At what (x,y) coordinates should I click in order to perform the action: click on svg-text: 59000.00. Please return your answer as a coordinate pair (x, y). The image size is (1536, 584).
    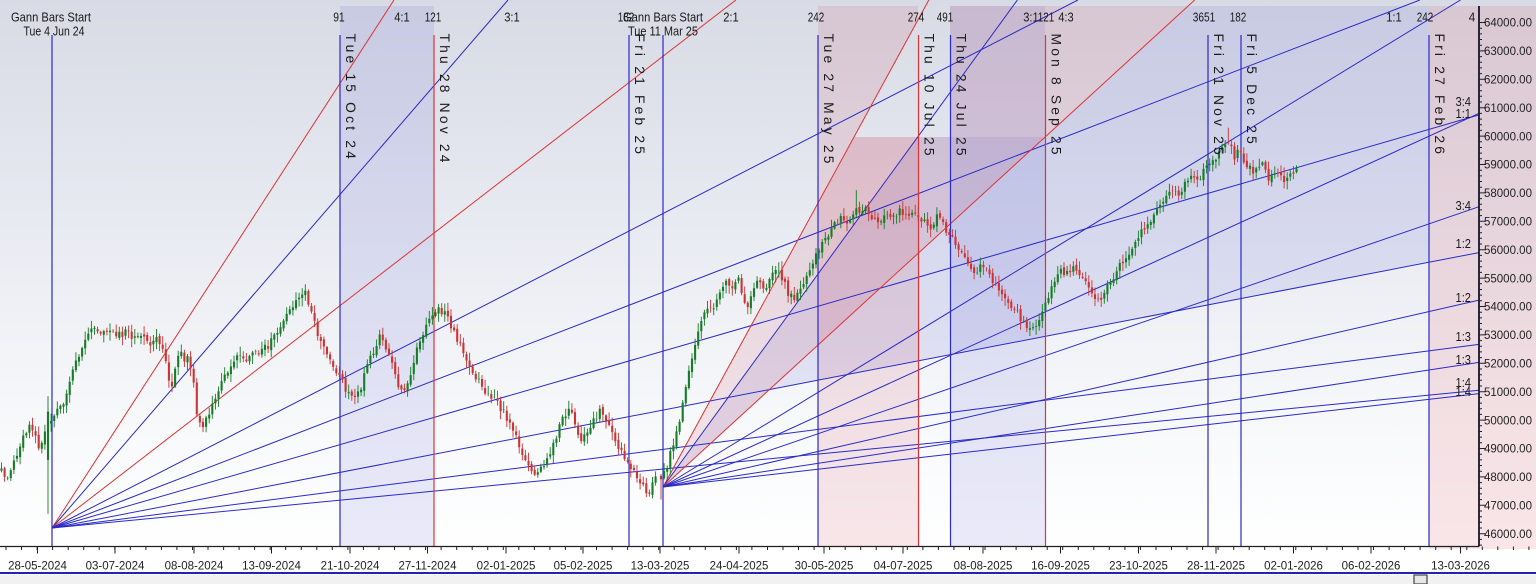
    Looking at the image, I should click on (1508, 166).